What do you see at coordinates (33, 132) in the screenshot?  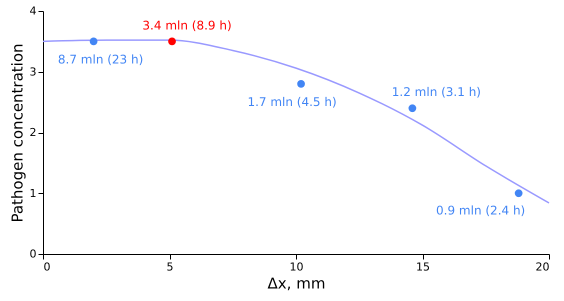 I see `y-tick-label: 2` at bounding box center [33, 132].